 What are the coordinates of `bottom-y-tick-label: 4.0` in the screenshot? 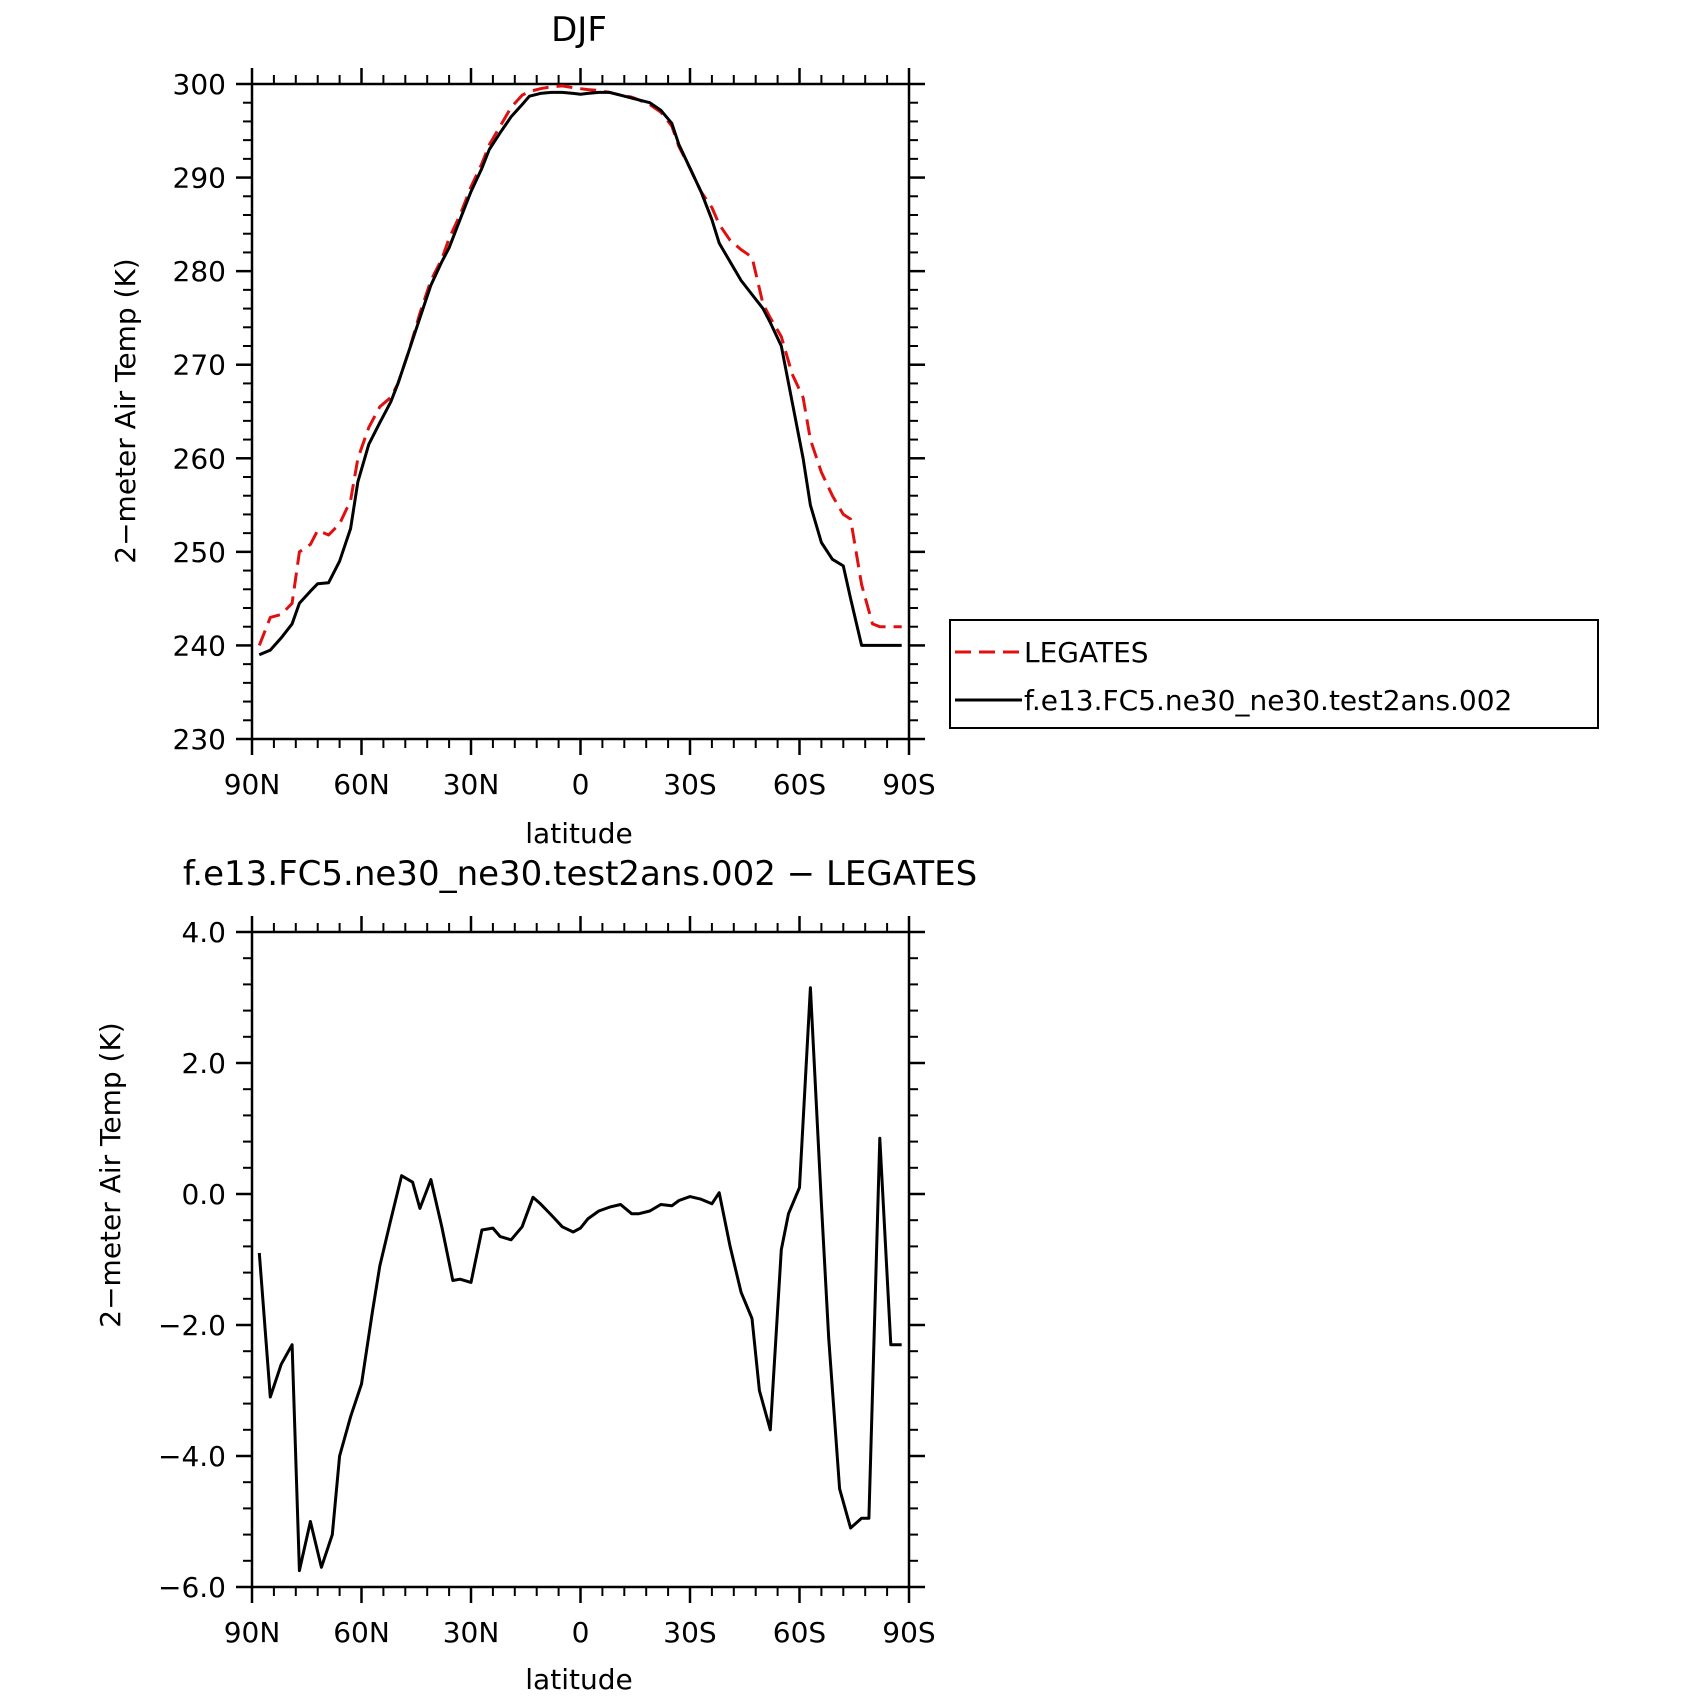 It's located at (203, 932).